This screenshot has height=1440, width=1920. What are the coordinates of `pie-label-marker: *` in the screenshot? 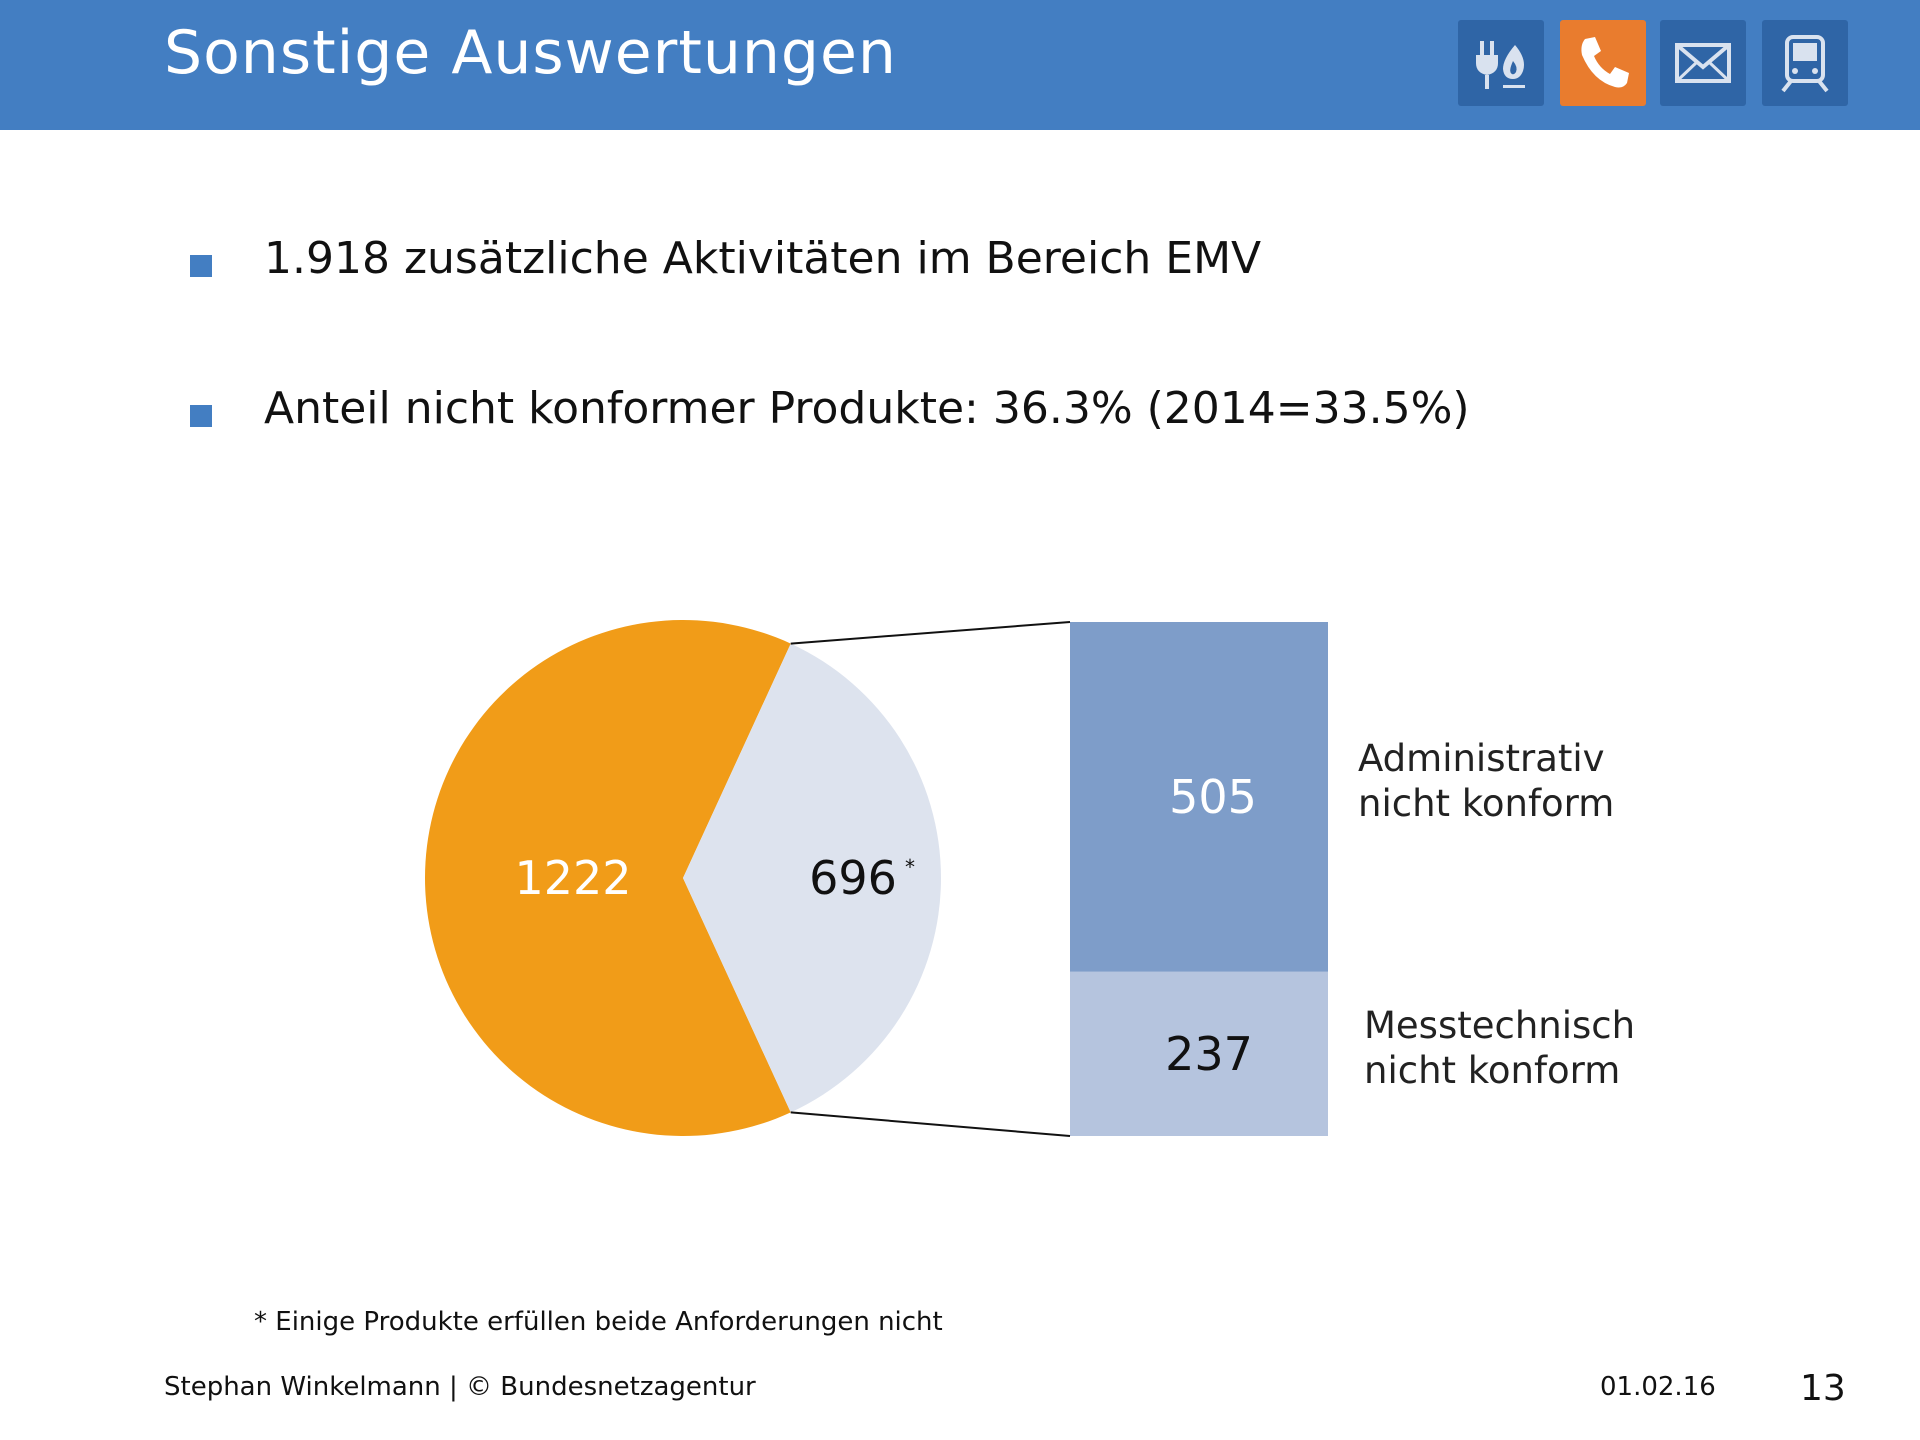 It's located at (910, 867).